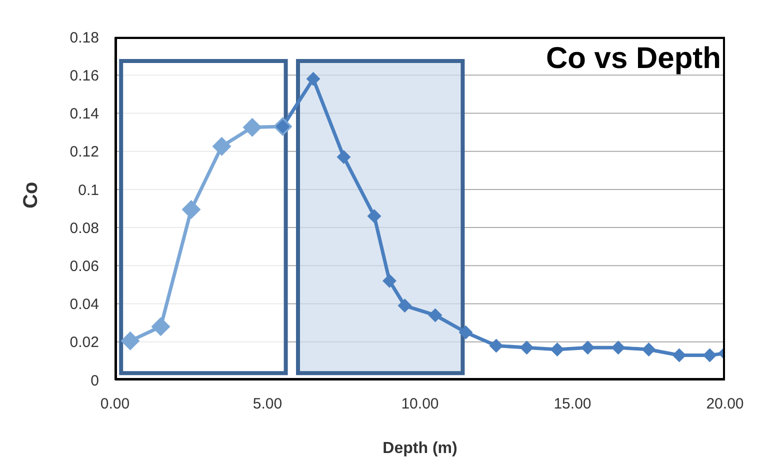 Image resolution: width=759 pixels, height=472 pixels. Describe the element at coordinates (84, 37) in the screenshot. I see `y-tick-label: 0.18` at that location.